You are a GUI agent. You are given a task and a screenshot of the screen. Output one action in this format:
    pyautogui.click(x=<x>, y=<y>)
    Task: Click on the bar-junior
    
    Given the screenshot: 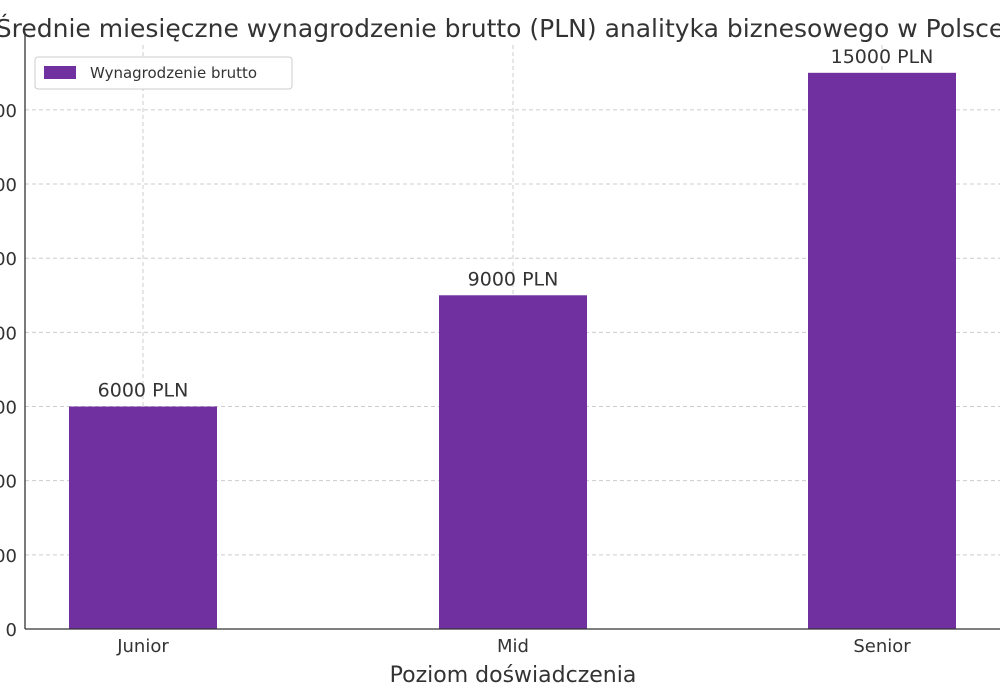 What is the action you would take?
    pyautogui.click(x=143, y=517)
    